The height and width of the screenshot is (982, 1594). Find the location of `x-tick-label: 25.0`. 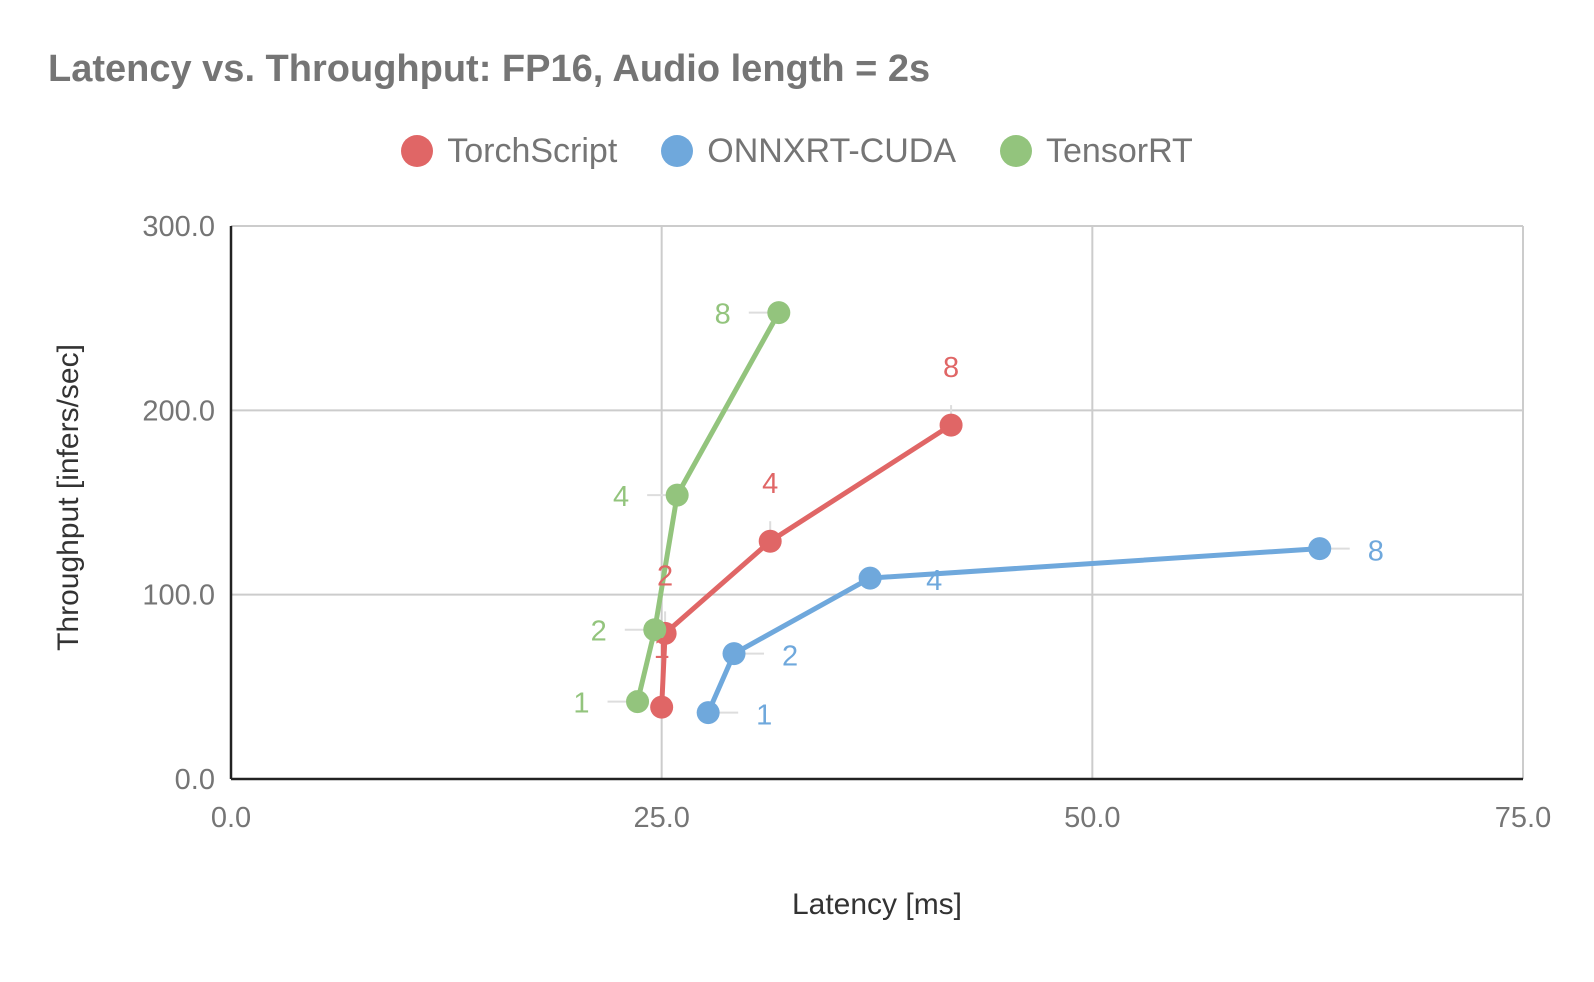

x-tick-label: 25.0 is located at coordinates (661, 818).